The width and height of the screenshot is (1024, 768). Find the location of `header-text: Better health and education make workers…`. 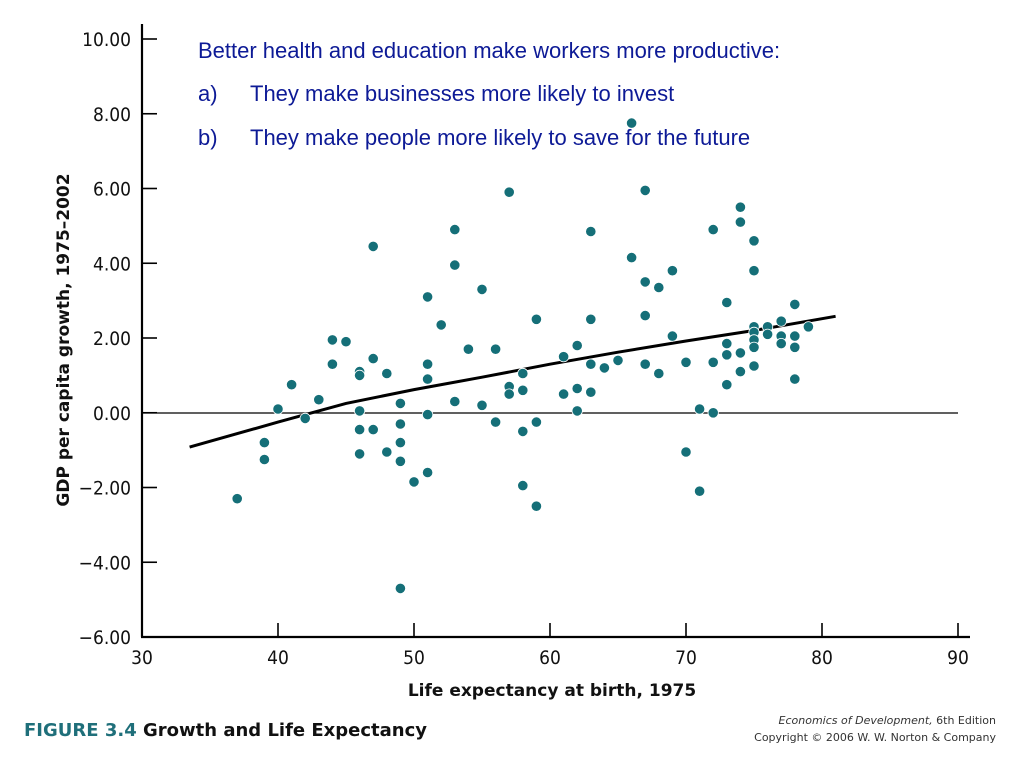

header-text: Better health and education make workers… is located at coordinates (489, 105).